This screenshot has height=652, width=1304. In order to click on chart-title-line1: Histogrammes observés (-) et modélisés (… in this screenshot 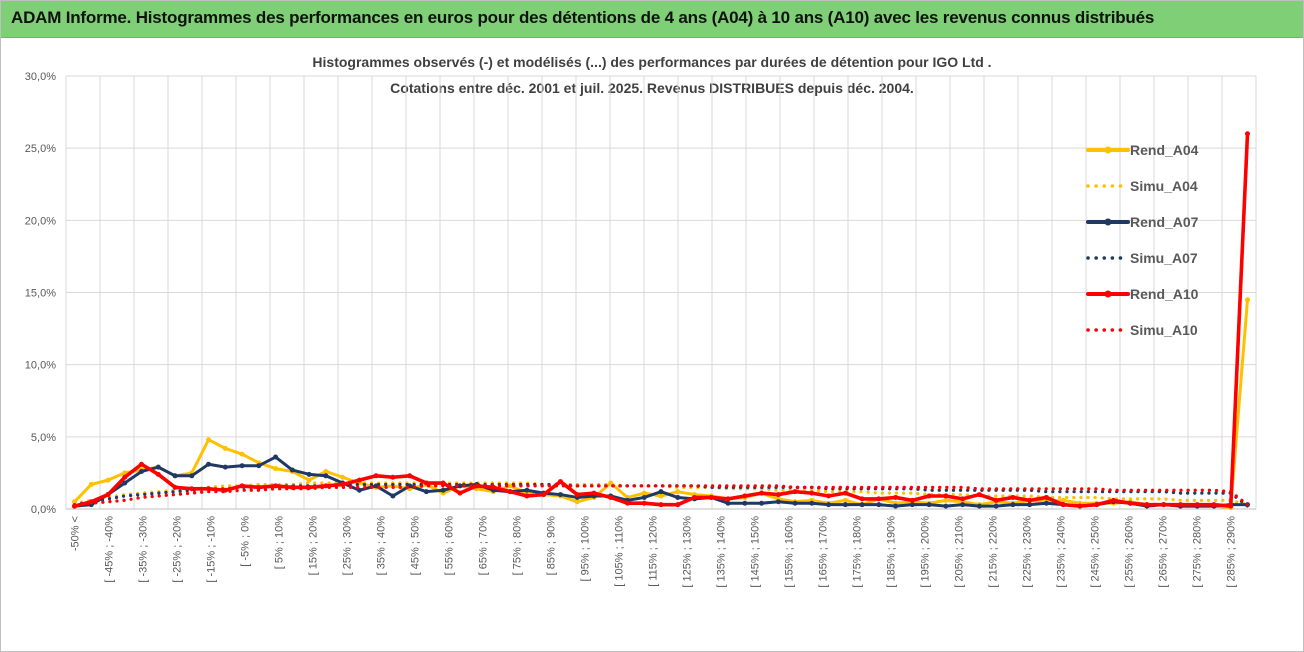, I will do `click(652, 62)`.